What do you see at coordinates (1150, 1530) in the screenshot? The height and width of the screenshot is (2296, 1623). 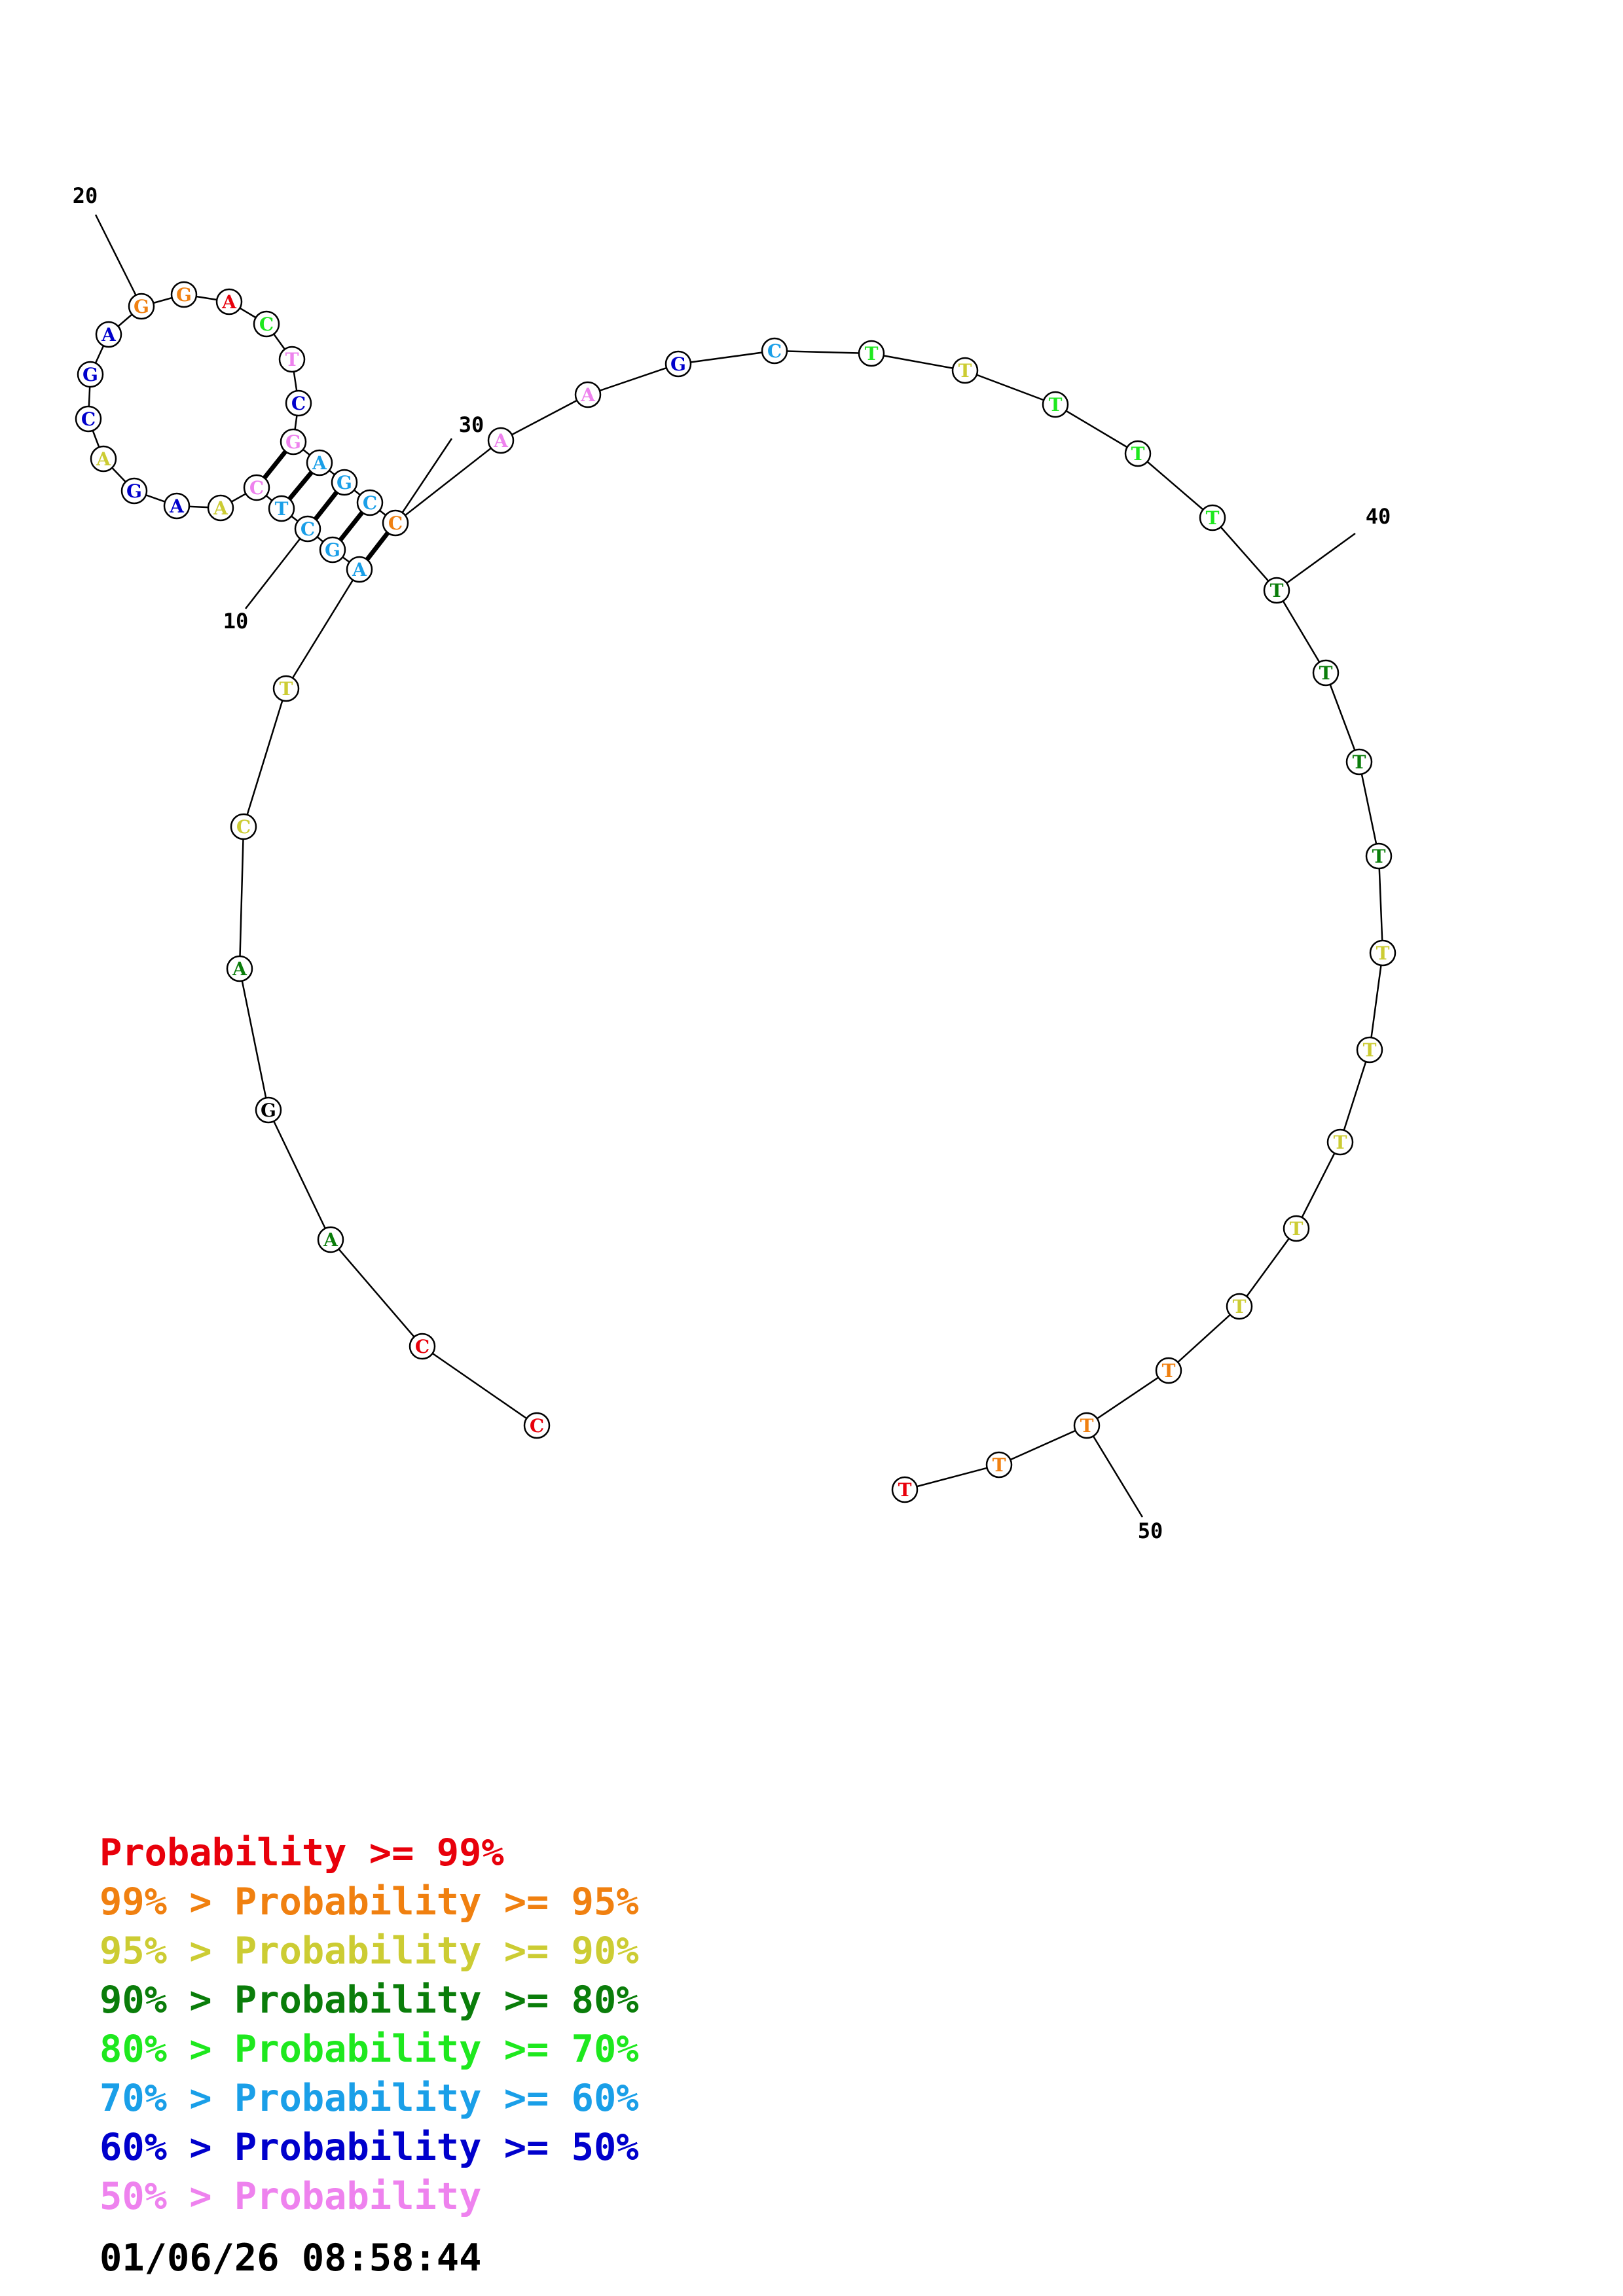 I see `position-label: 50` at bounding box center [1150, 1530].